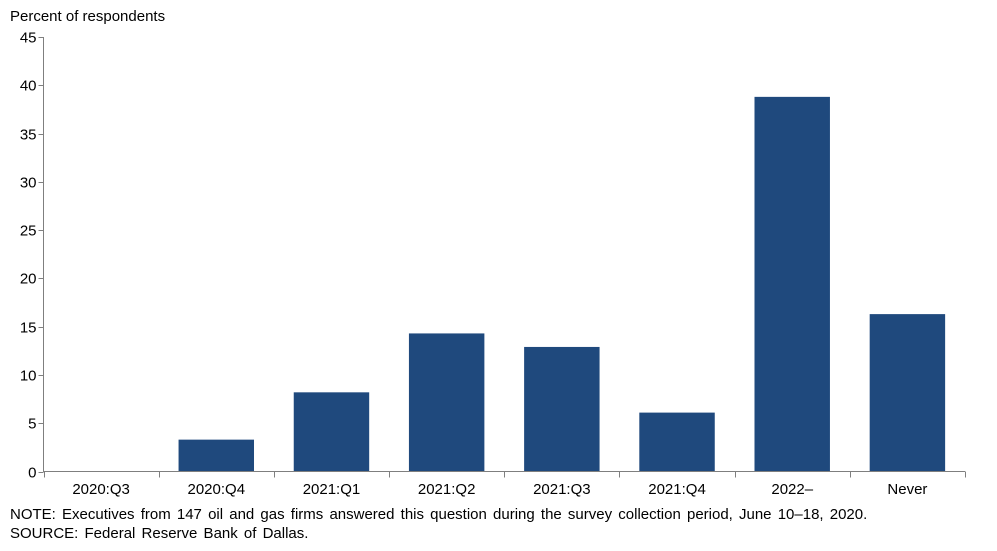 The image size is (997, 551). What do you see at coordinates (32, 424) in the screenshot?
I see `y-tick-label: 5` at bounding box center [32, 424].